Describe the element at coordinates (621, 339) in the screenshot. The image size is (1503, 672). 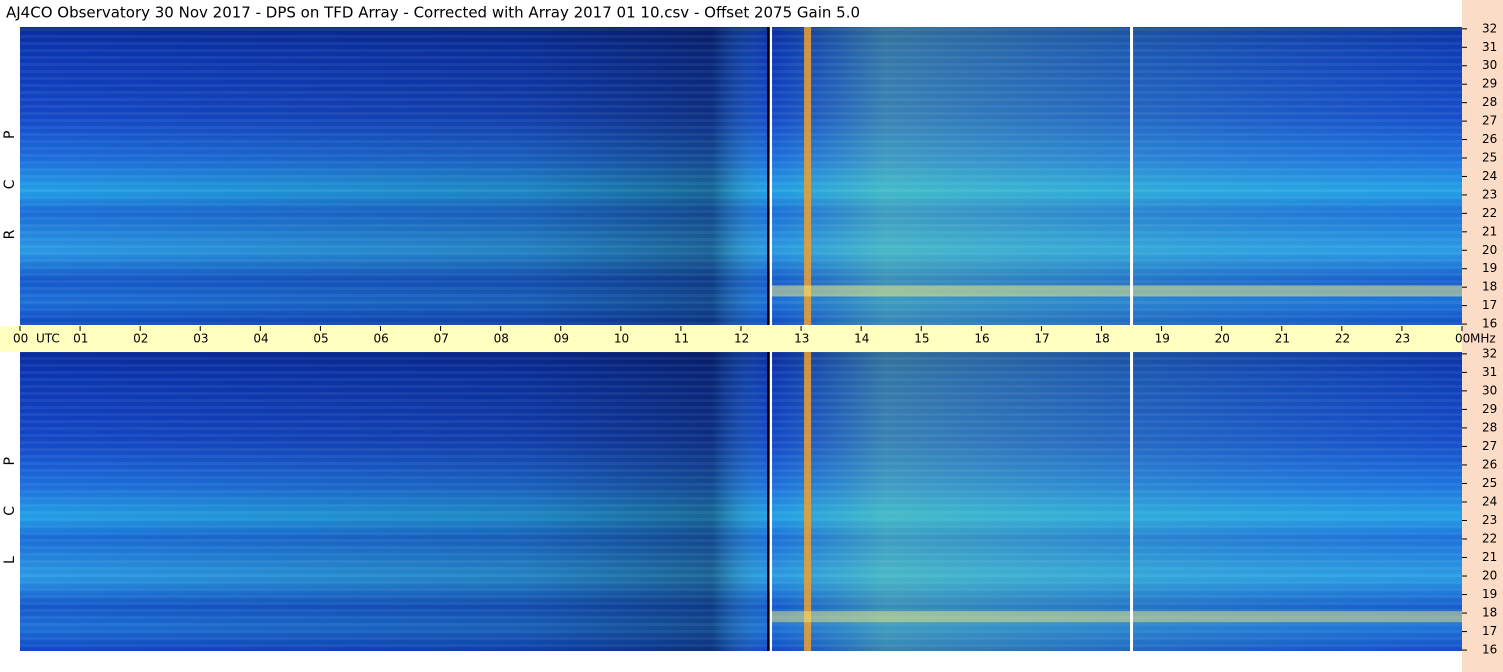
I see `x-tick-label: 10` at that location.